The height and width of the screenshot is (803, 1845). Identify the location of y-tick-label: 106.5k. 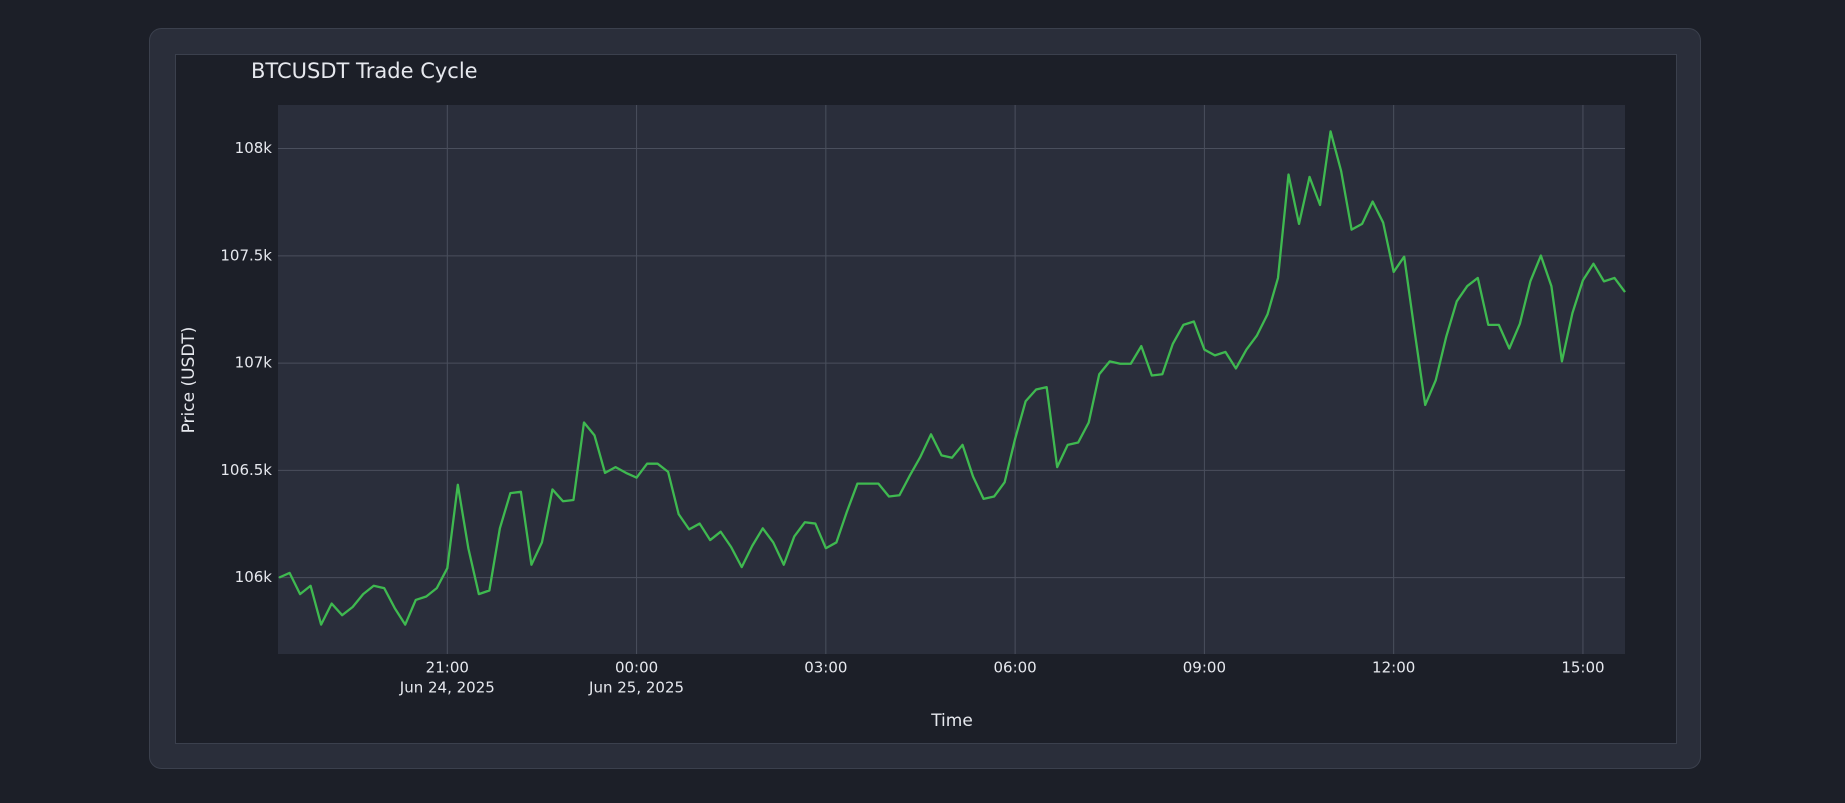
(246, 470).